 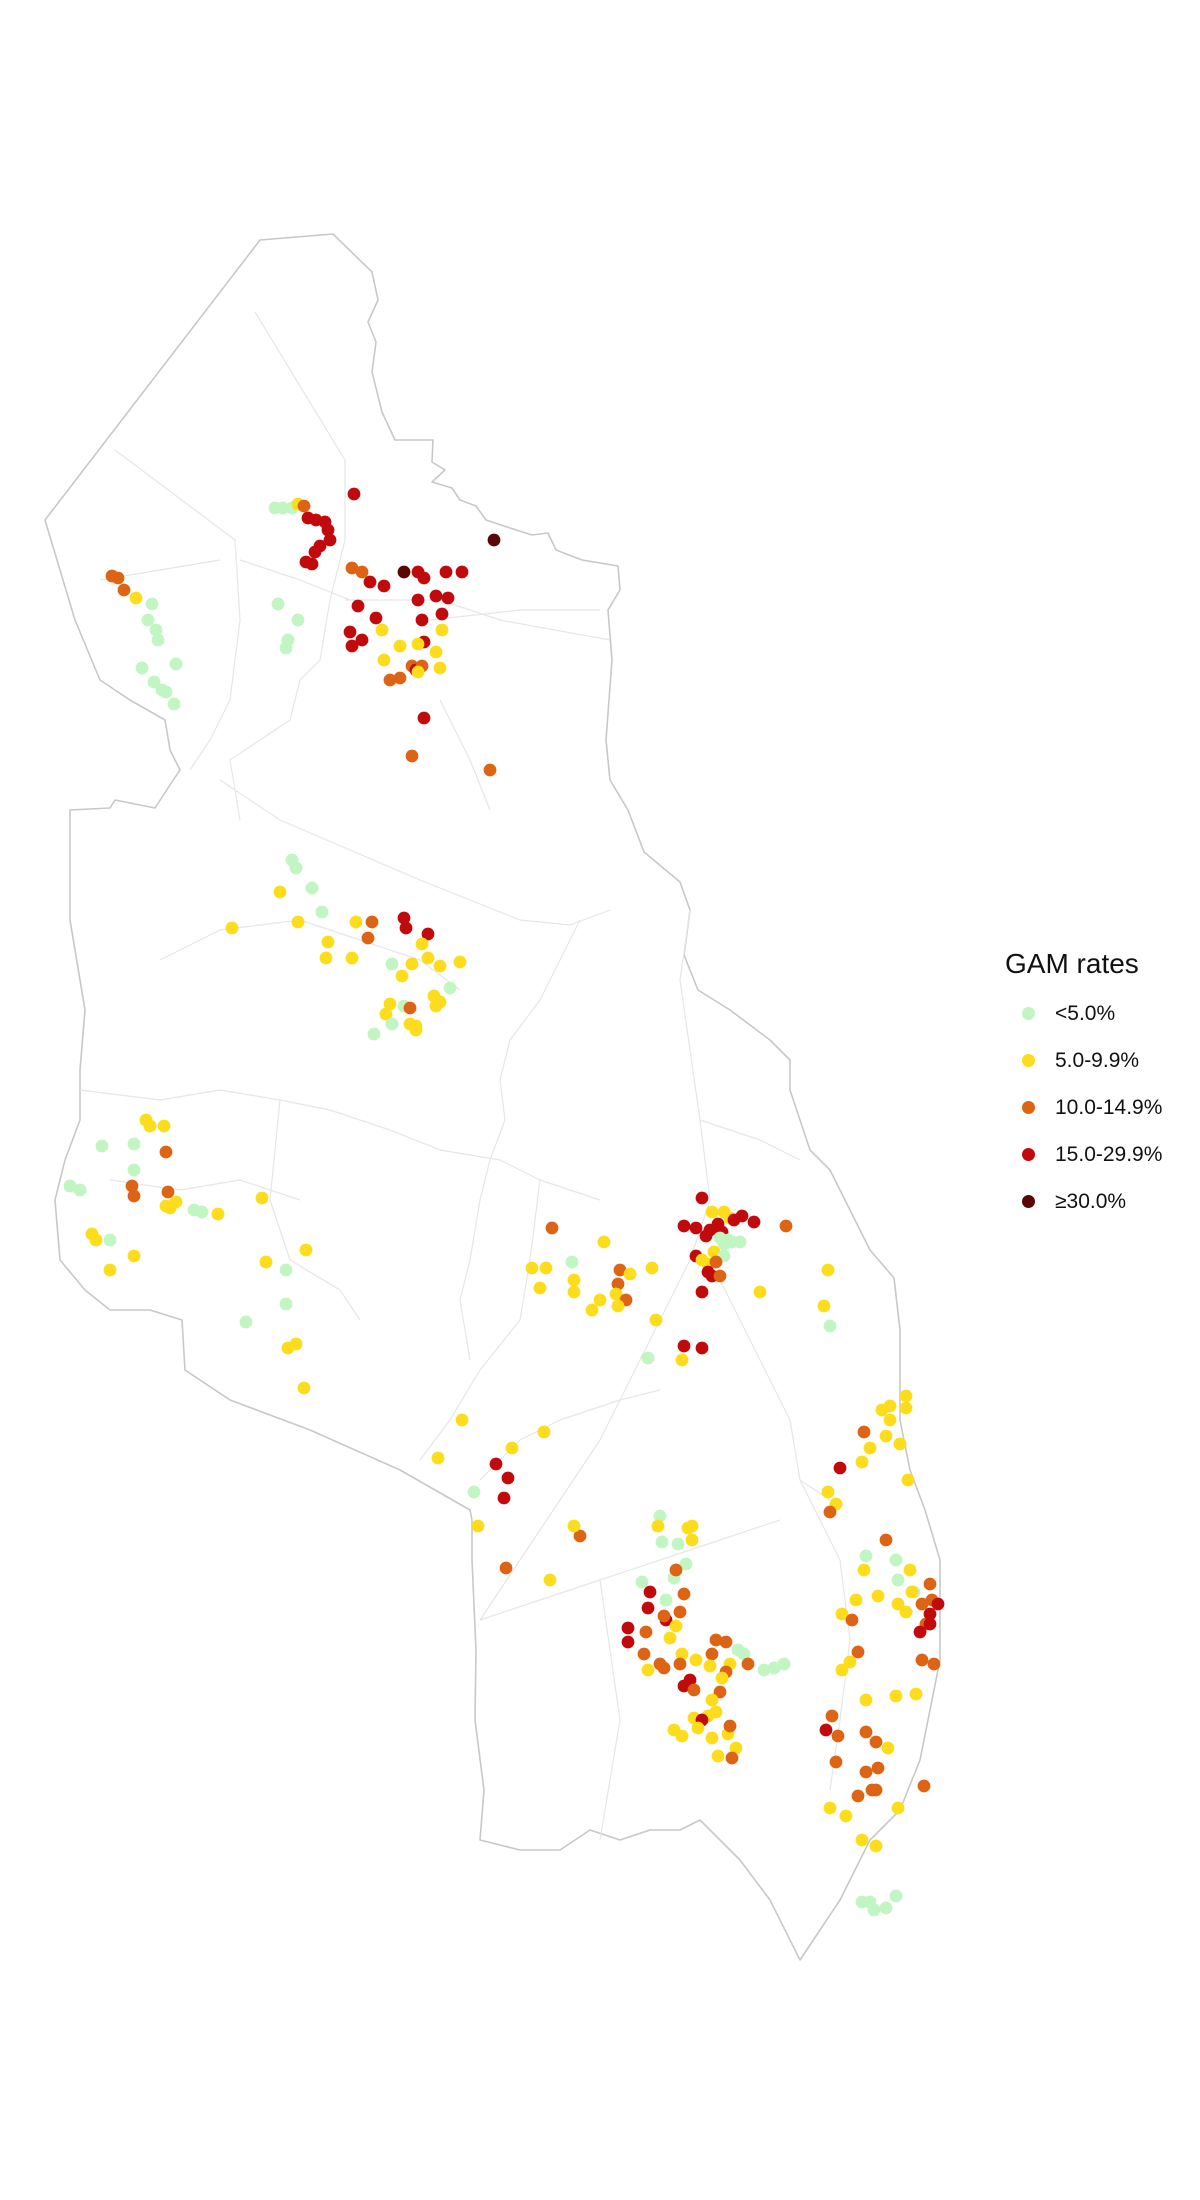 I want to click on legend-label: 5.0-9.9%, so click(x=1097, y=1060).